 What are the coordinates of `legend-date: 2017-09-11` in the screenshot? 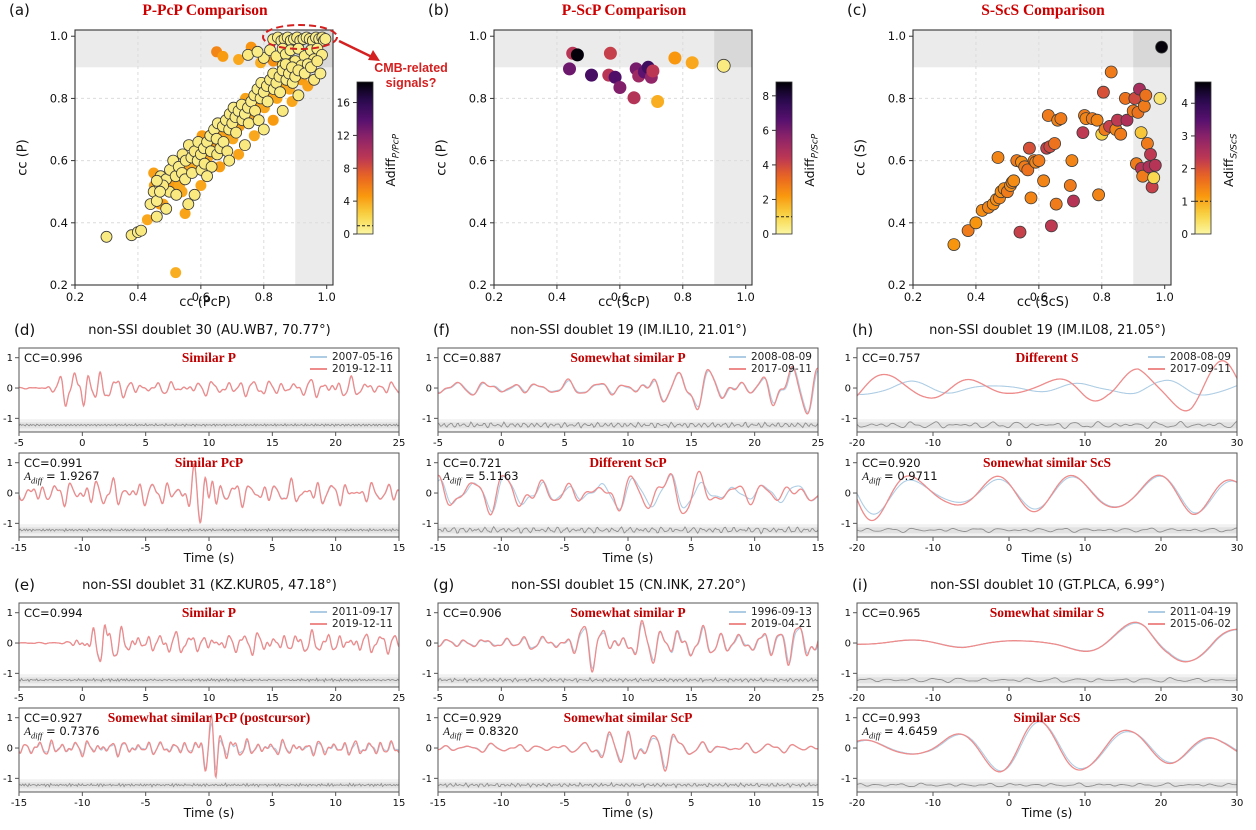 It's located at (1200, 369).